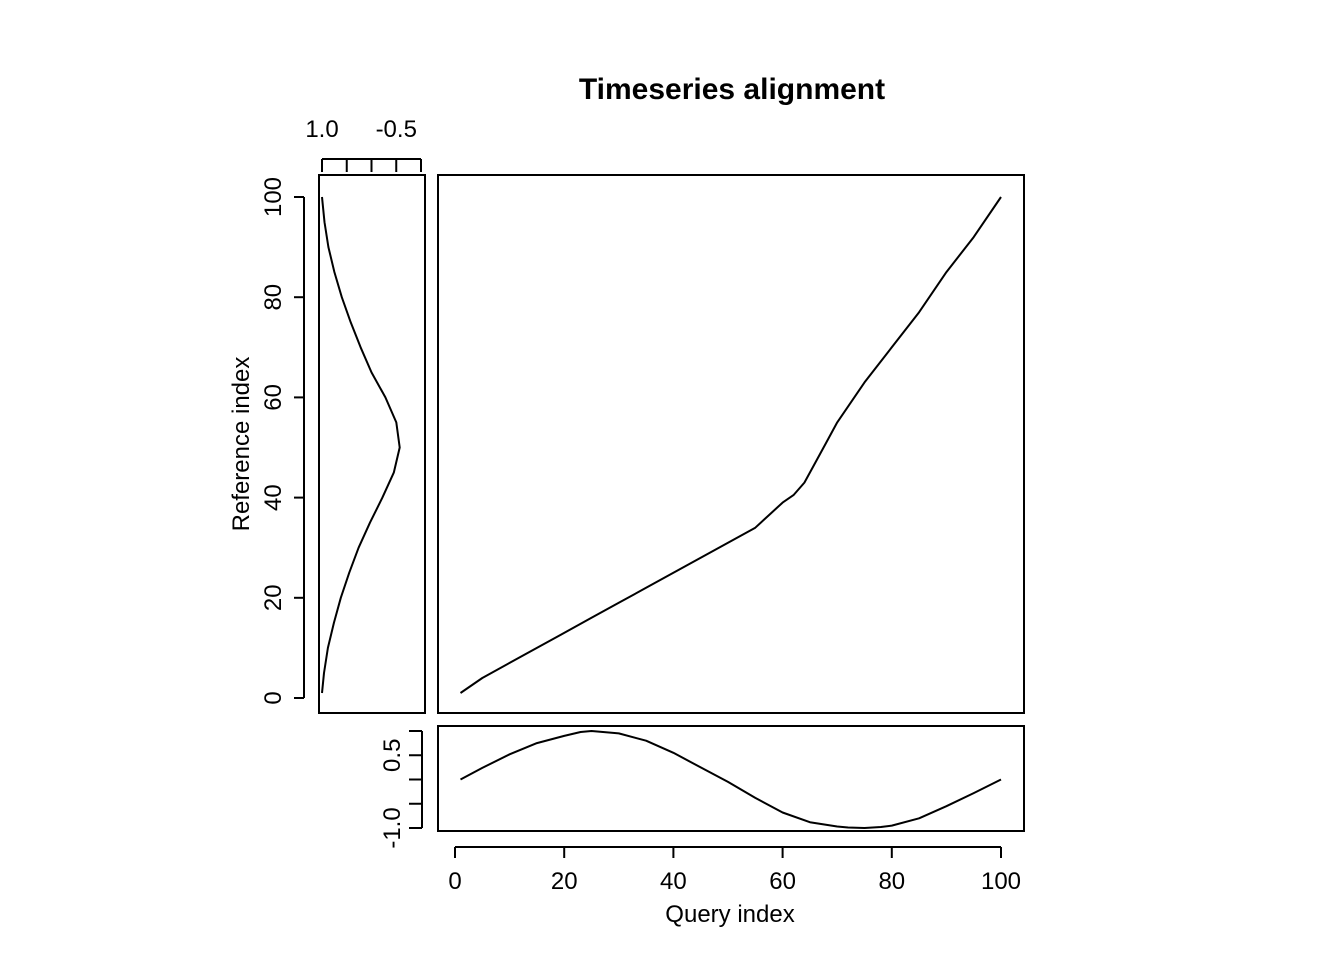 This screenshot has width=1344, height=960. I want to click on reference-top-tick-label: -0.5, so click(396, 129).